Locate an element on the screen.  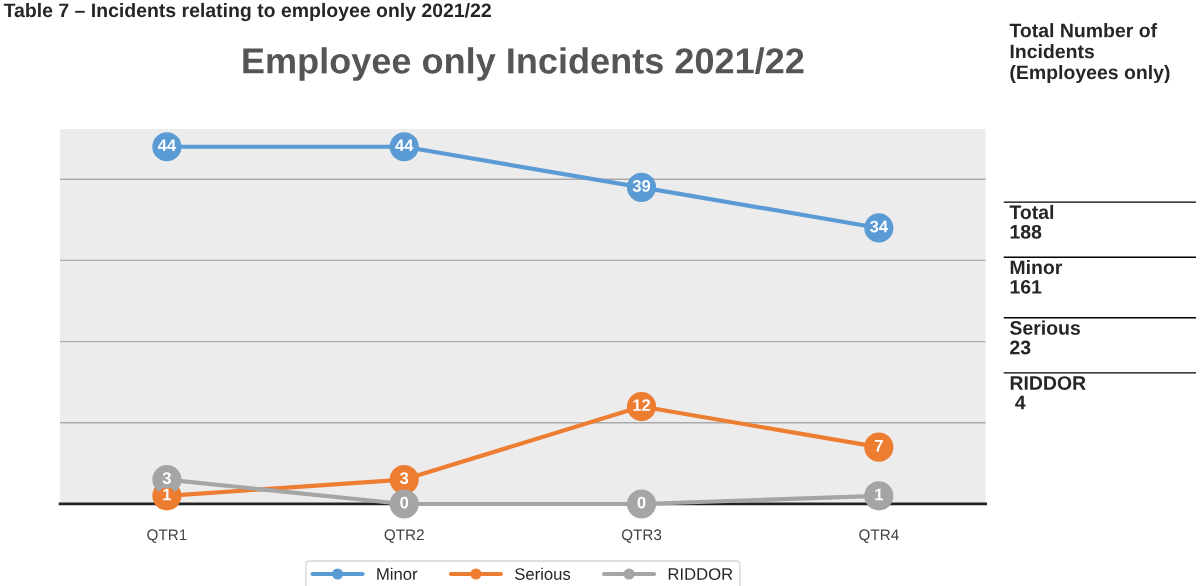
legend-label: Minor is located at coordinates (397, 573).